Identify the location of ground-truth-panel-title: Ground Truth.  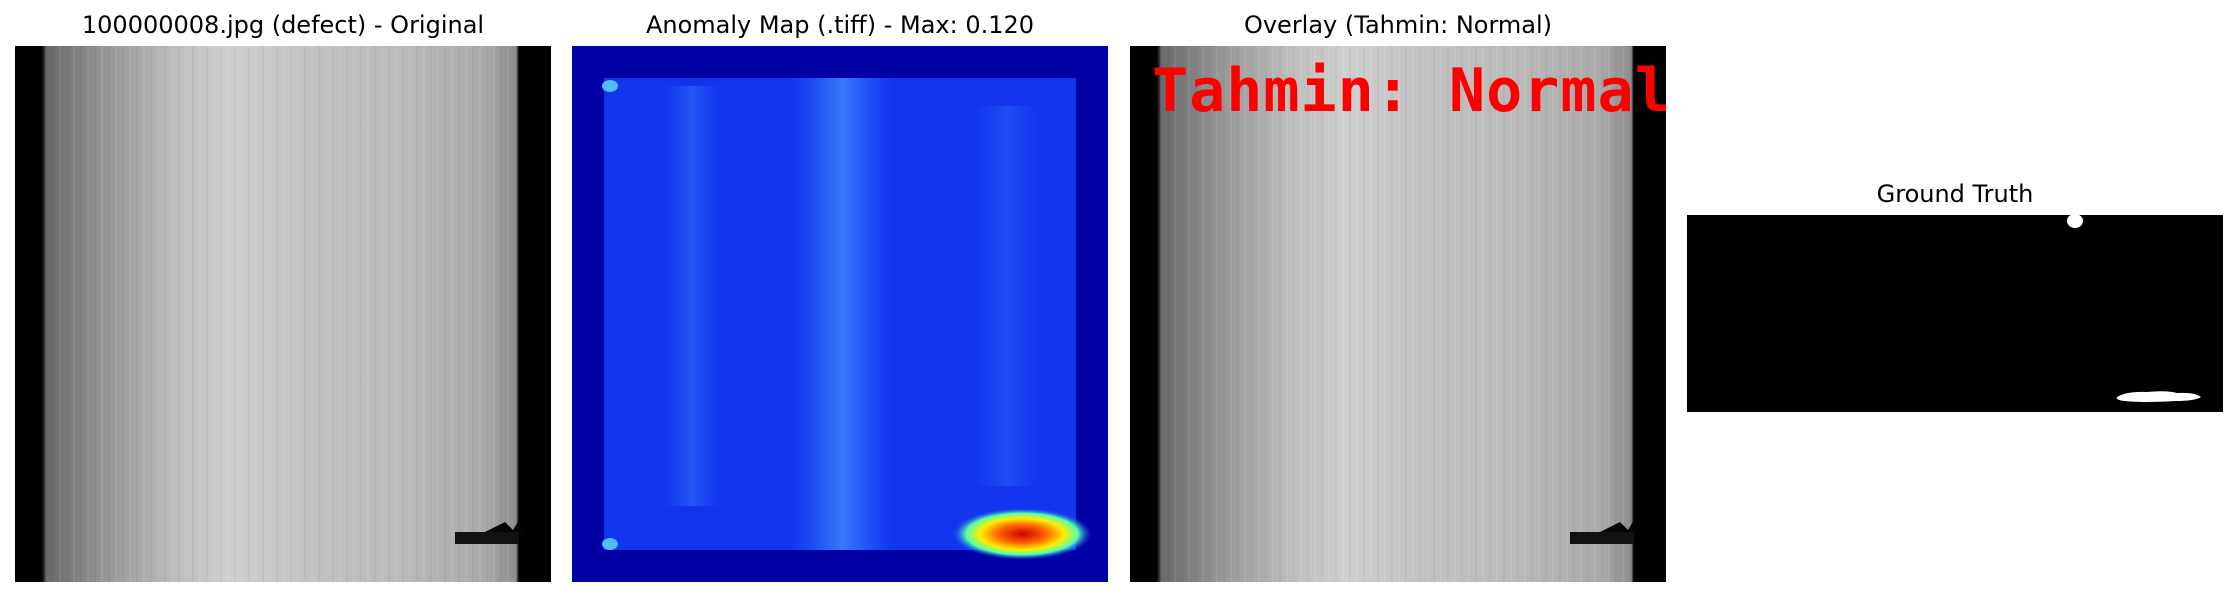
(1955, 194).